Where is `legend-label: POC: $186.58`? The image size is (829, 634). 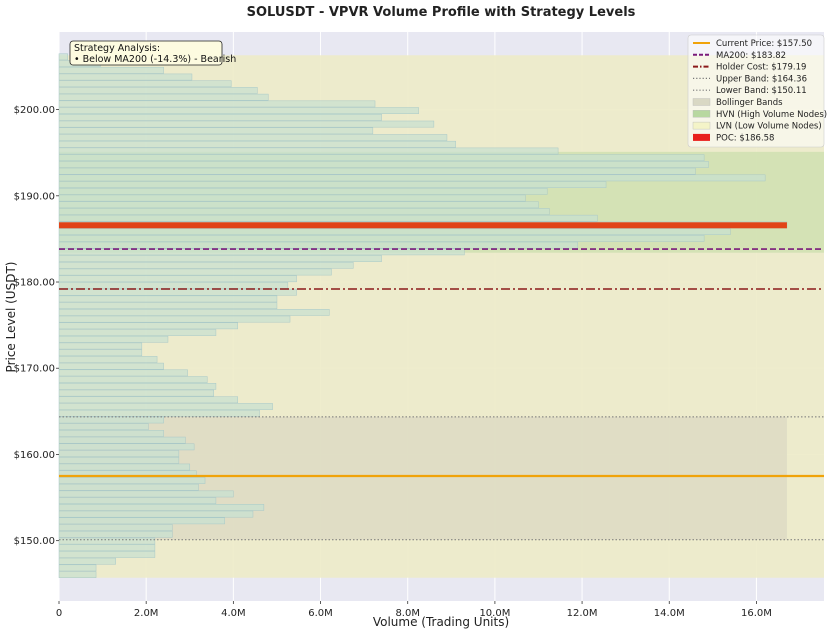
legend-label: POC: $186.58 is located at coordinates (745, 138).